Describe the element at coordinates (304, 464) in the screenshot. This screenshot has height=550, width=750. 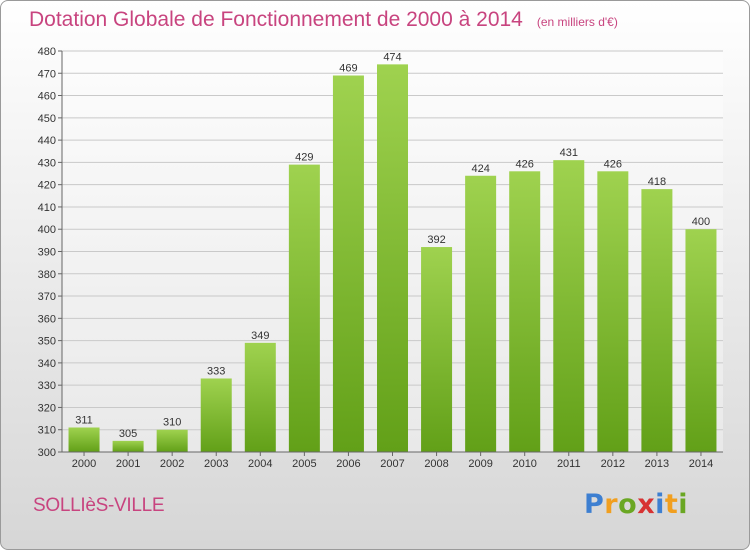
I see `x-tick-label: 2005` at that location.